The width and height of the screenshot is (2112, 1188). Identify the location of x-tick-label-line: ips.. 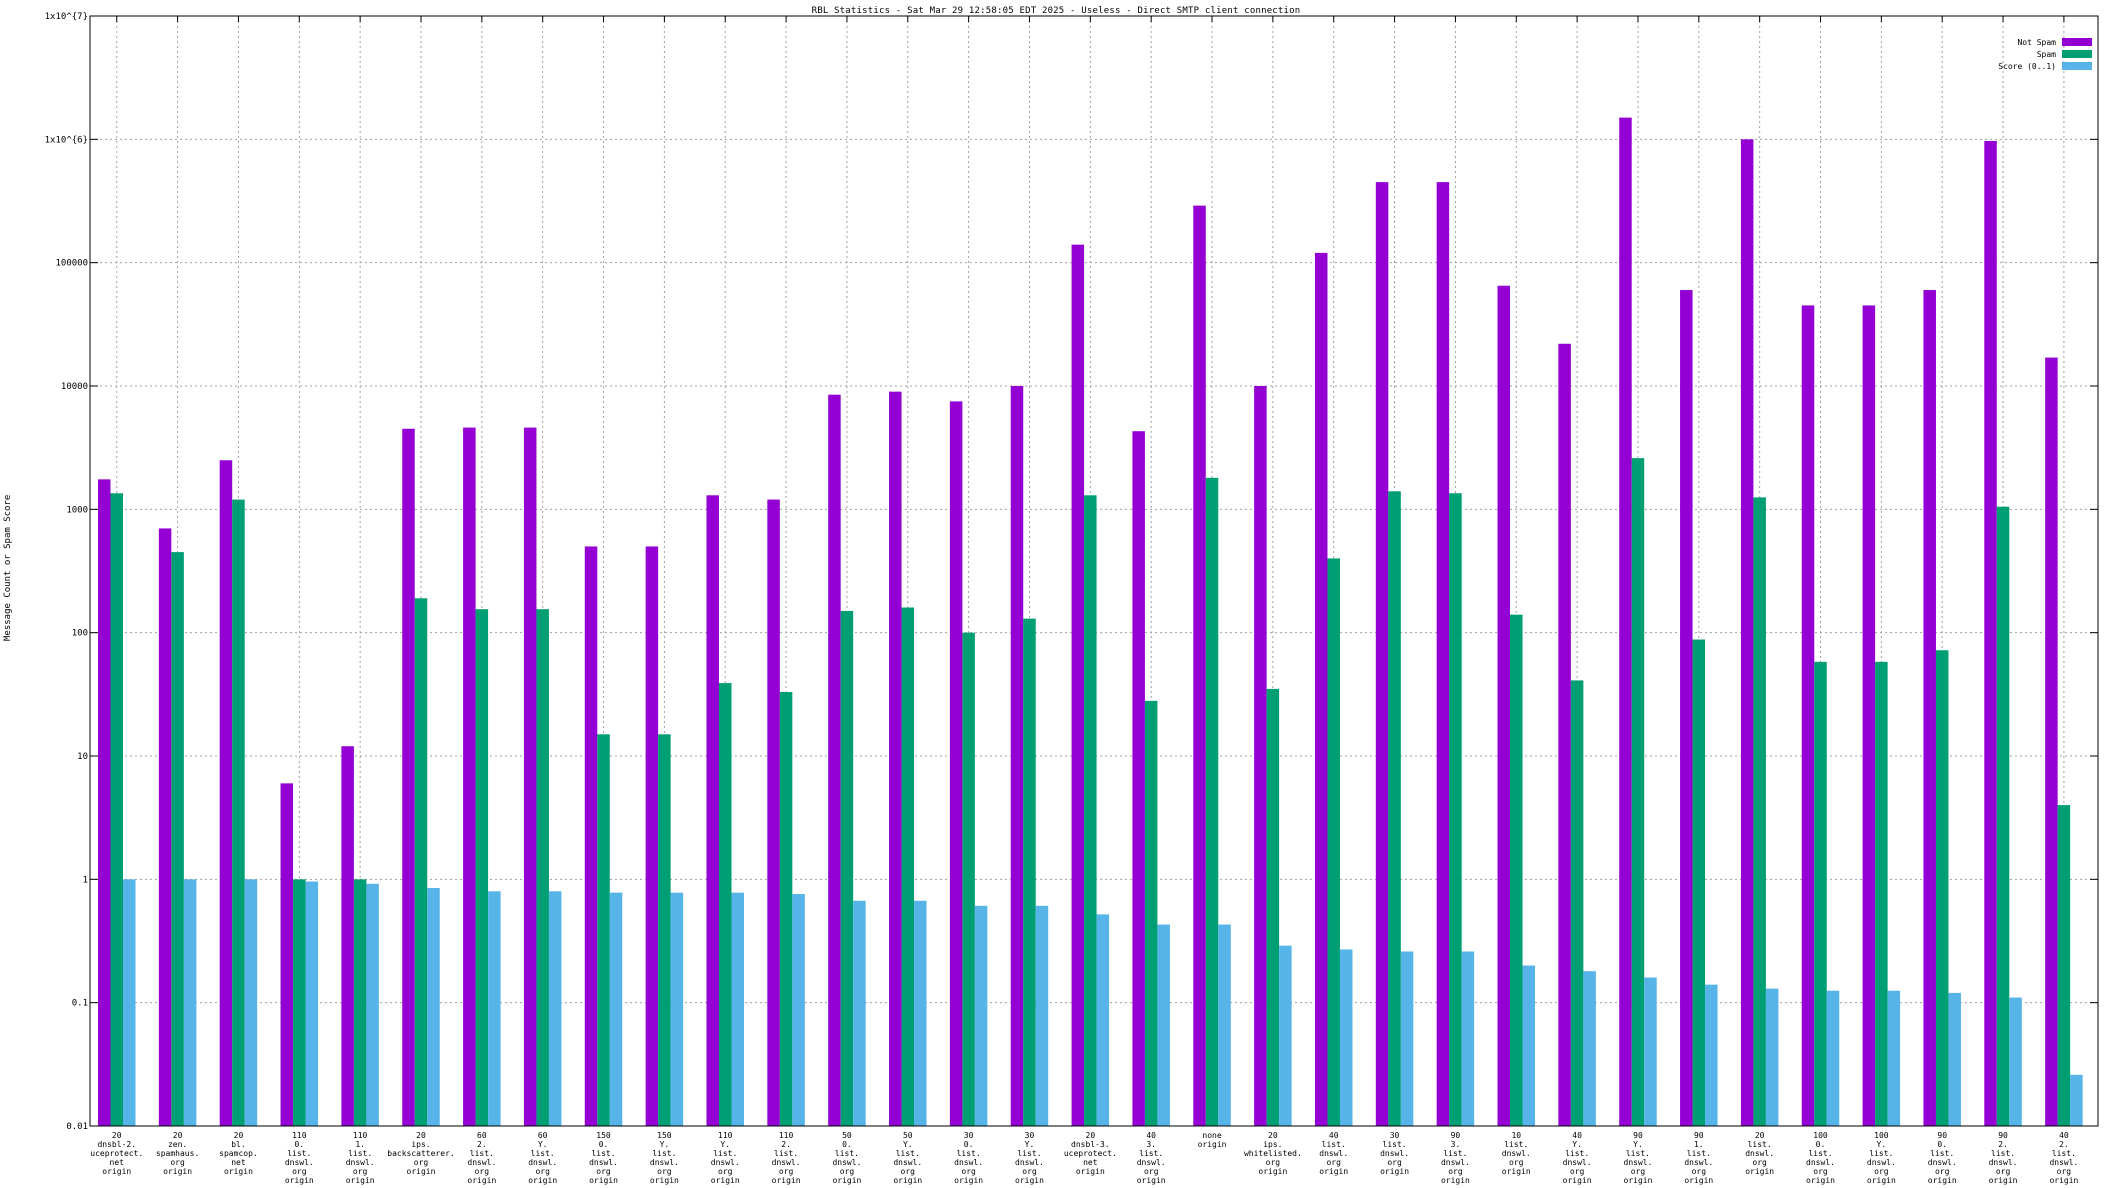
(420, 1144).